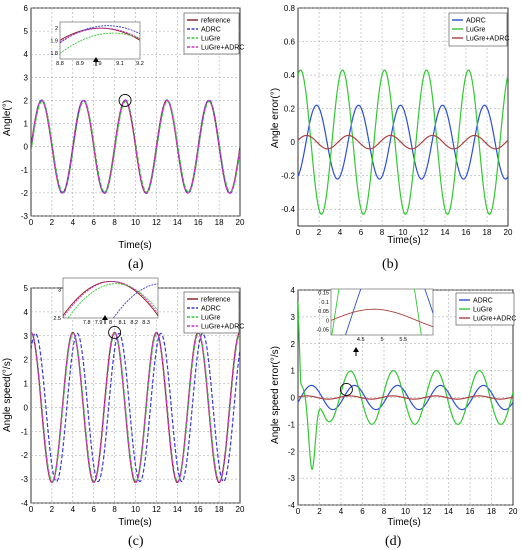  Describe the element at coordinates (73, 509) in the screenshot. I see `x-tick-label: 4` at that location.